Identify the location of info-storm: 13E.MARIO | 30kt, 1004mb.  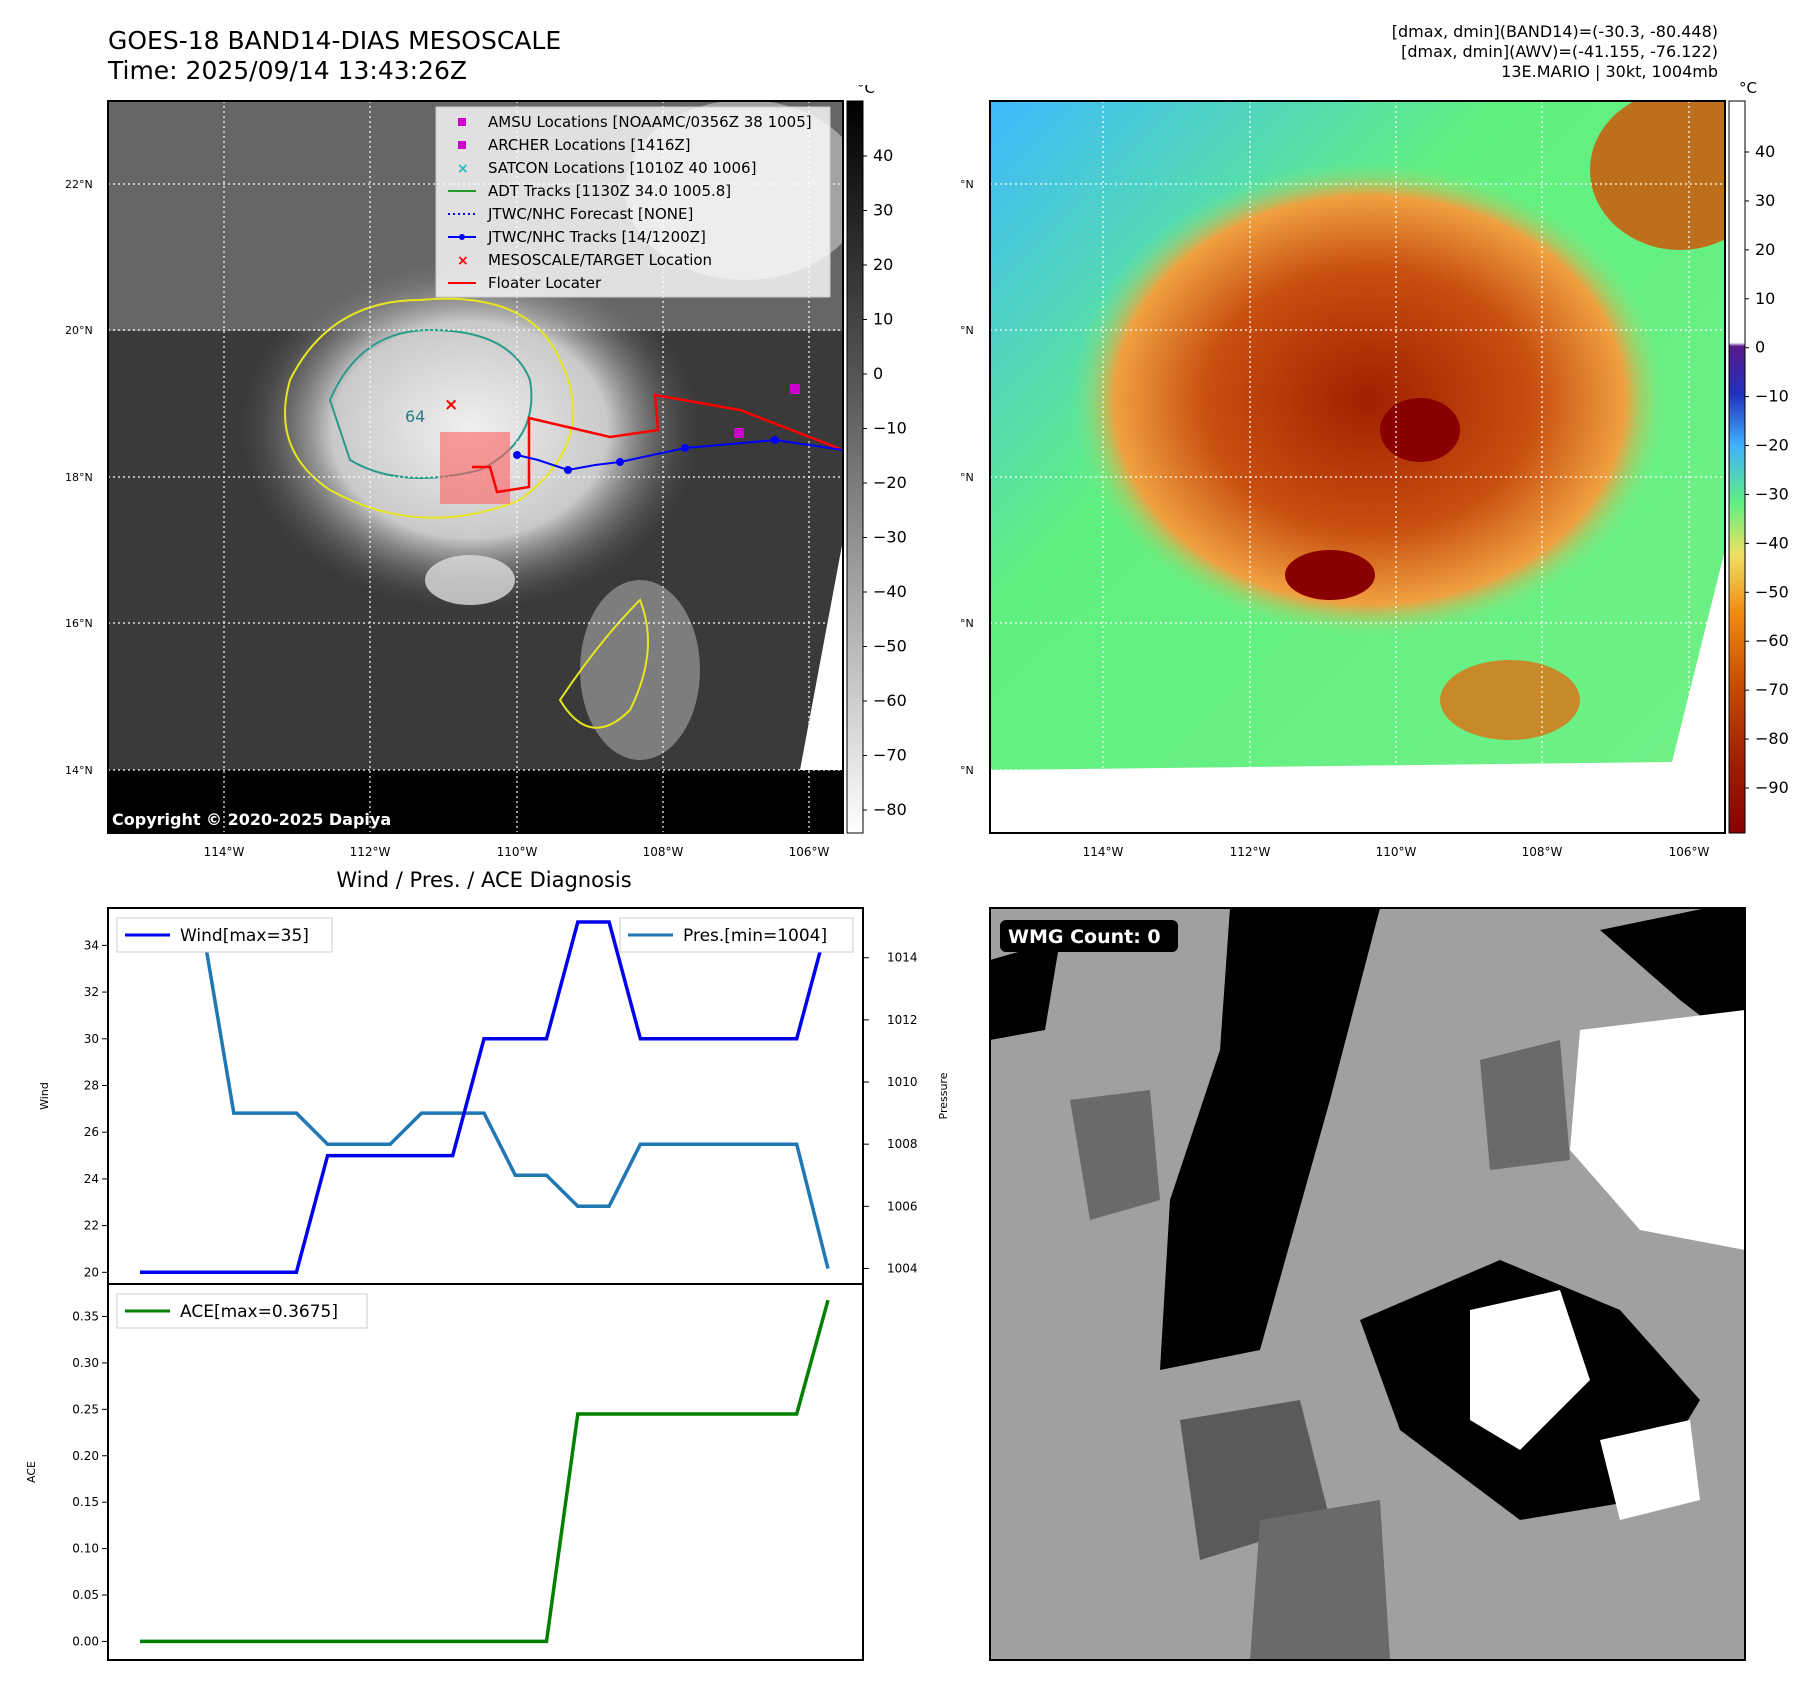
(1609, 71).